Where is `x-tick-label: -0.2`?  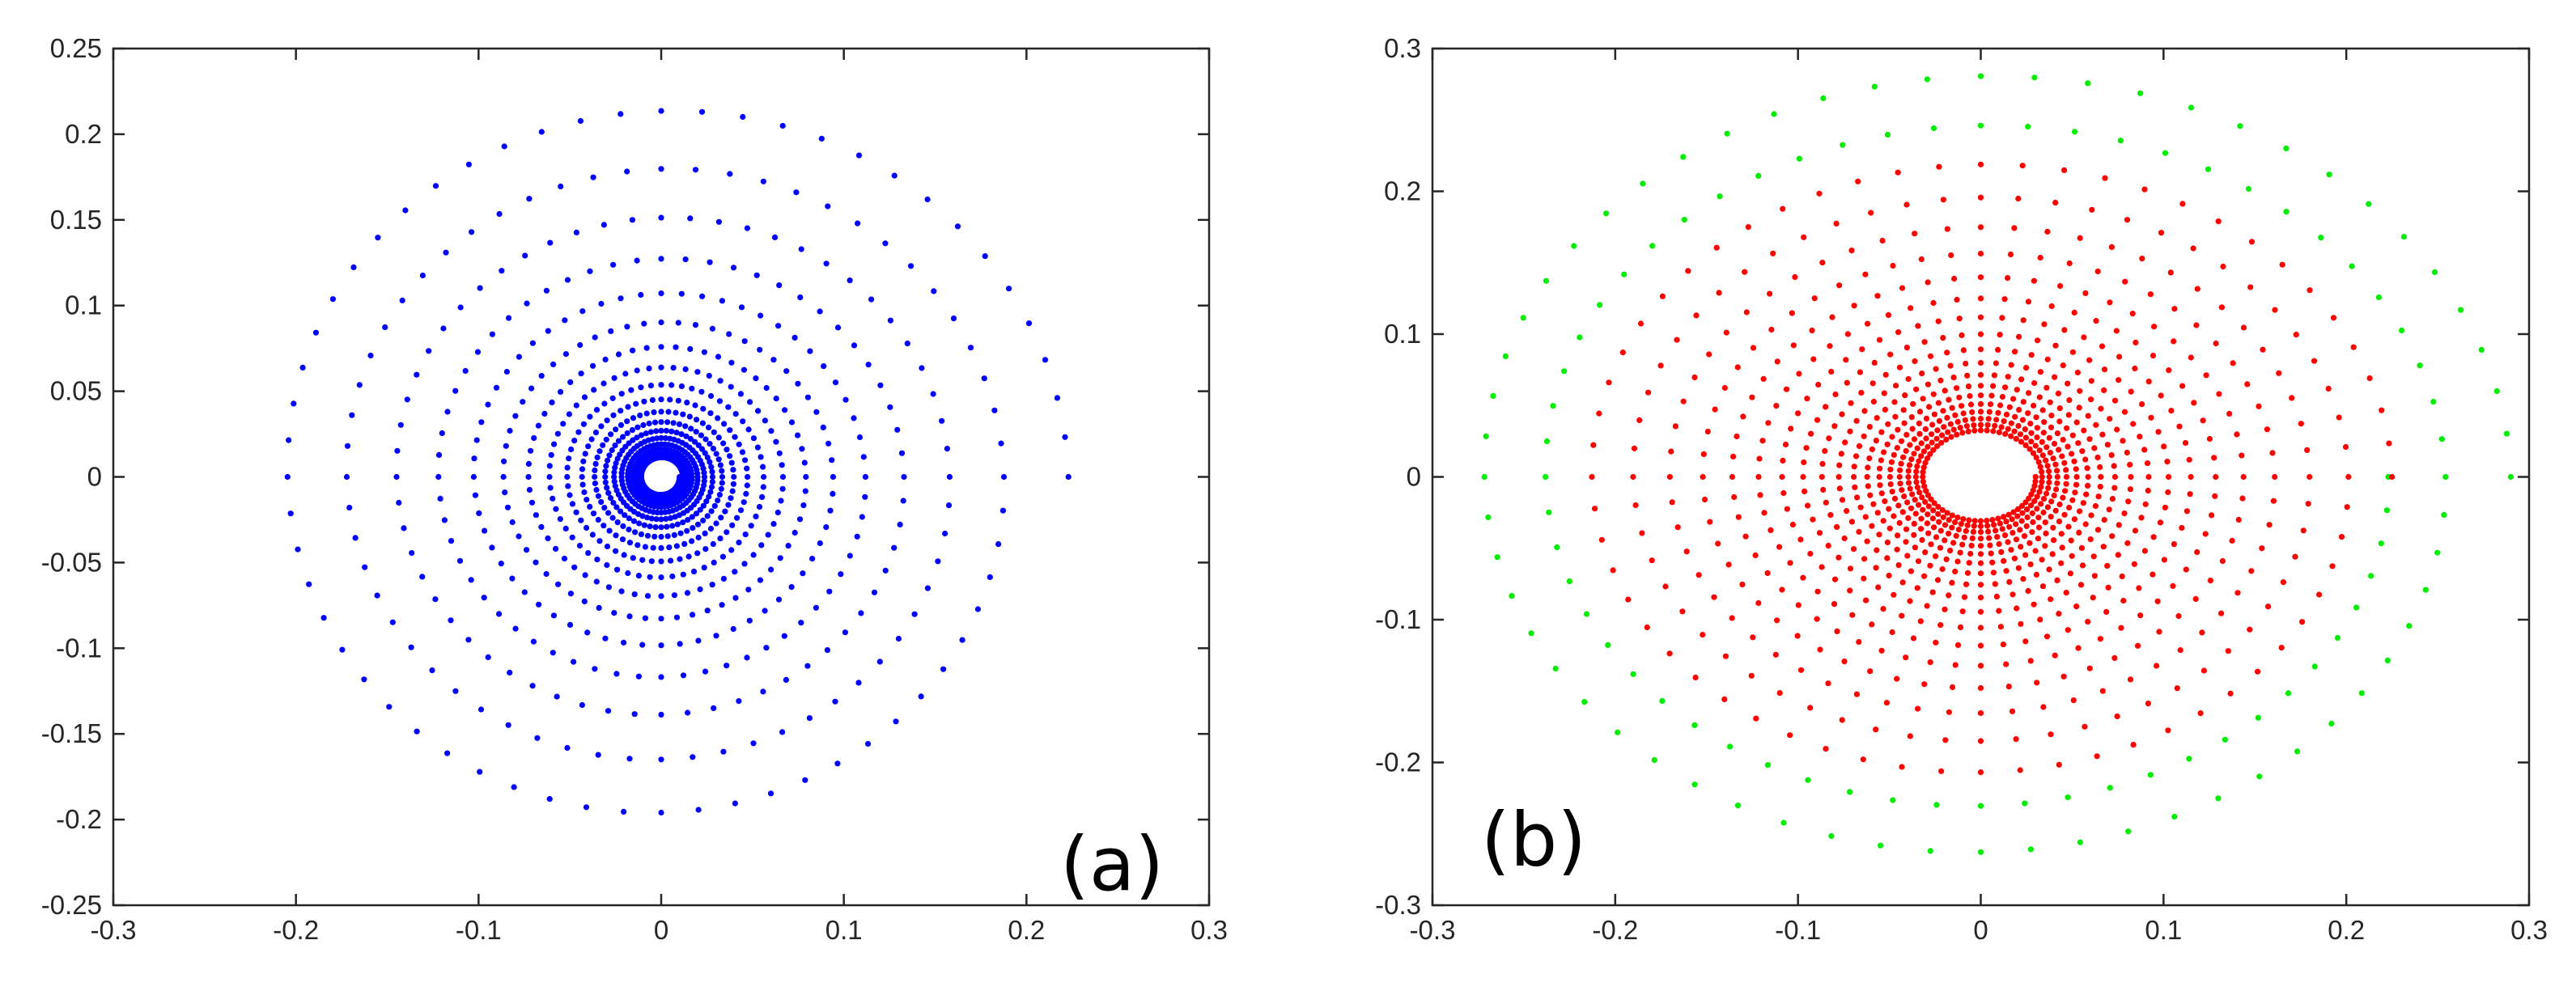 x-tick-label: -0.2 is located at coordinates (1615, 930).